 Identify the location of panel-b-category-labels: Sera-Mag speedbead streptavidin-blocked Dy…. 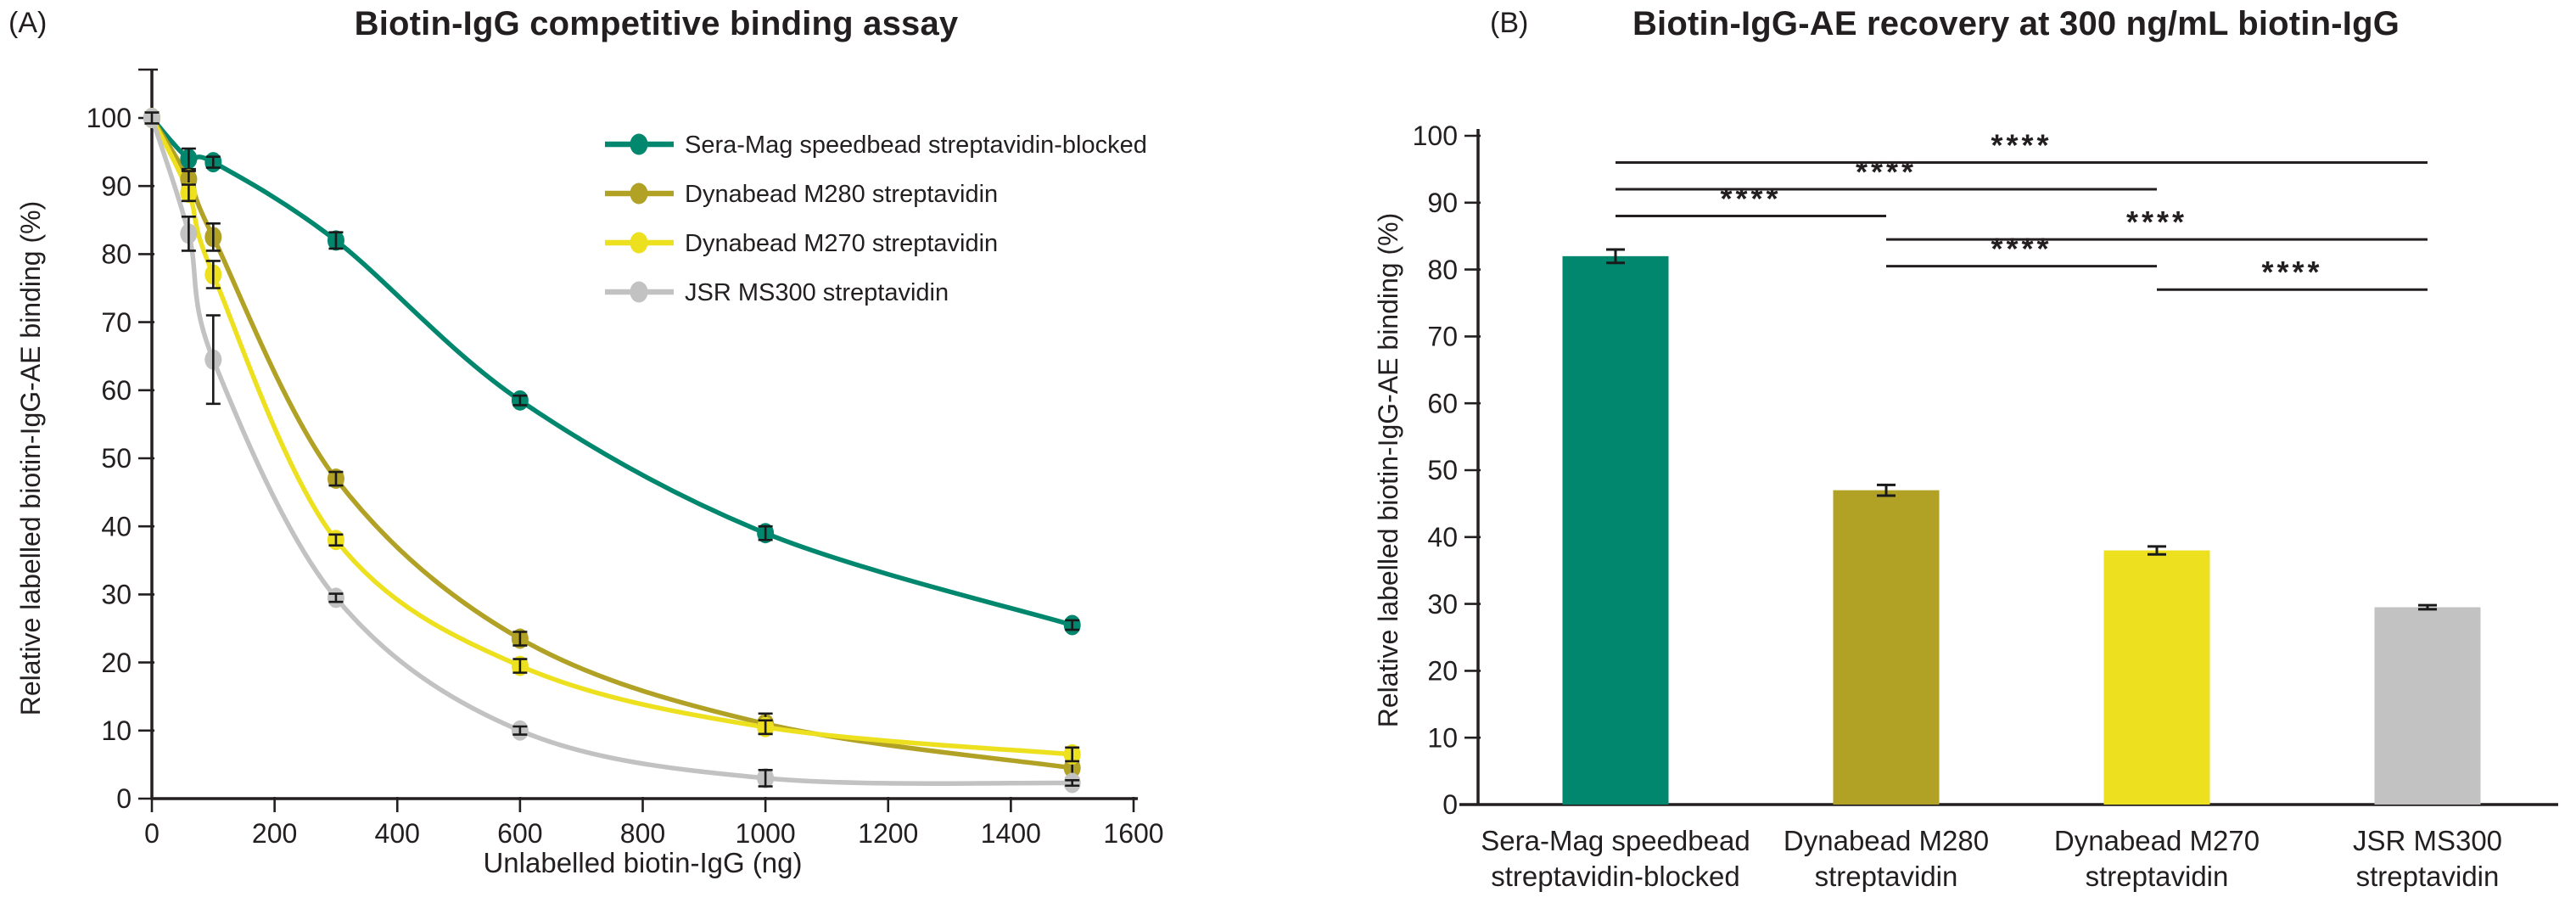
(1991, 859).